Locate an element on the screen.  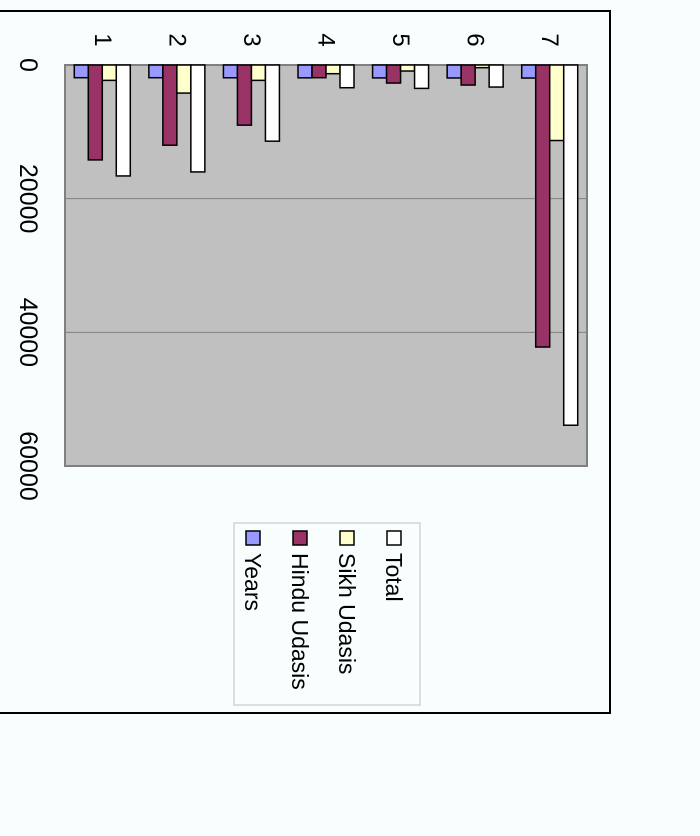
gridlines is located at coordinates (326, 265).